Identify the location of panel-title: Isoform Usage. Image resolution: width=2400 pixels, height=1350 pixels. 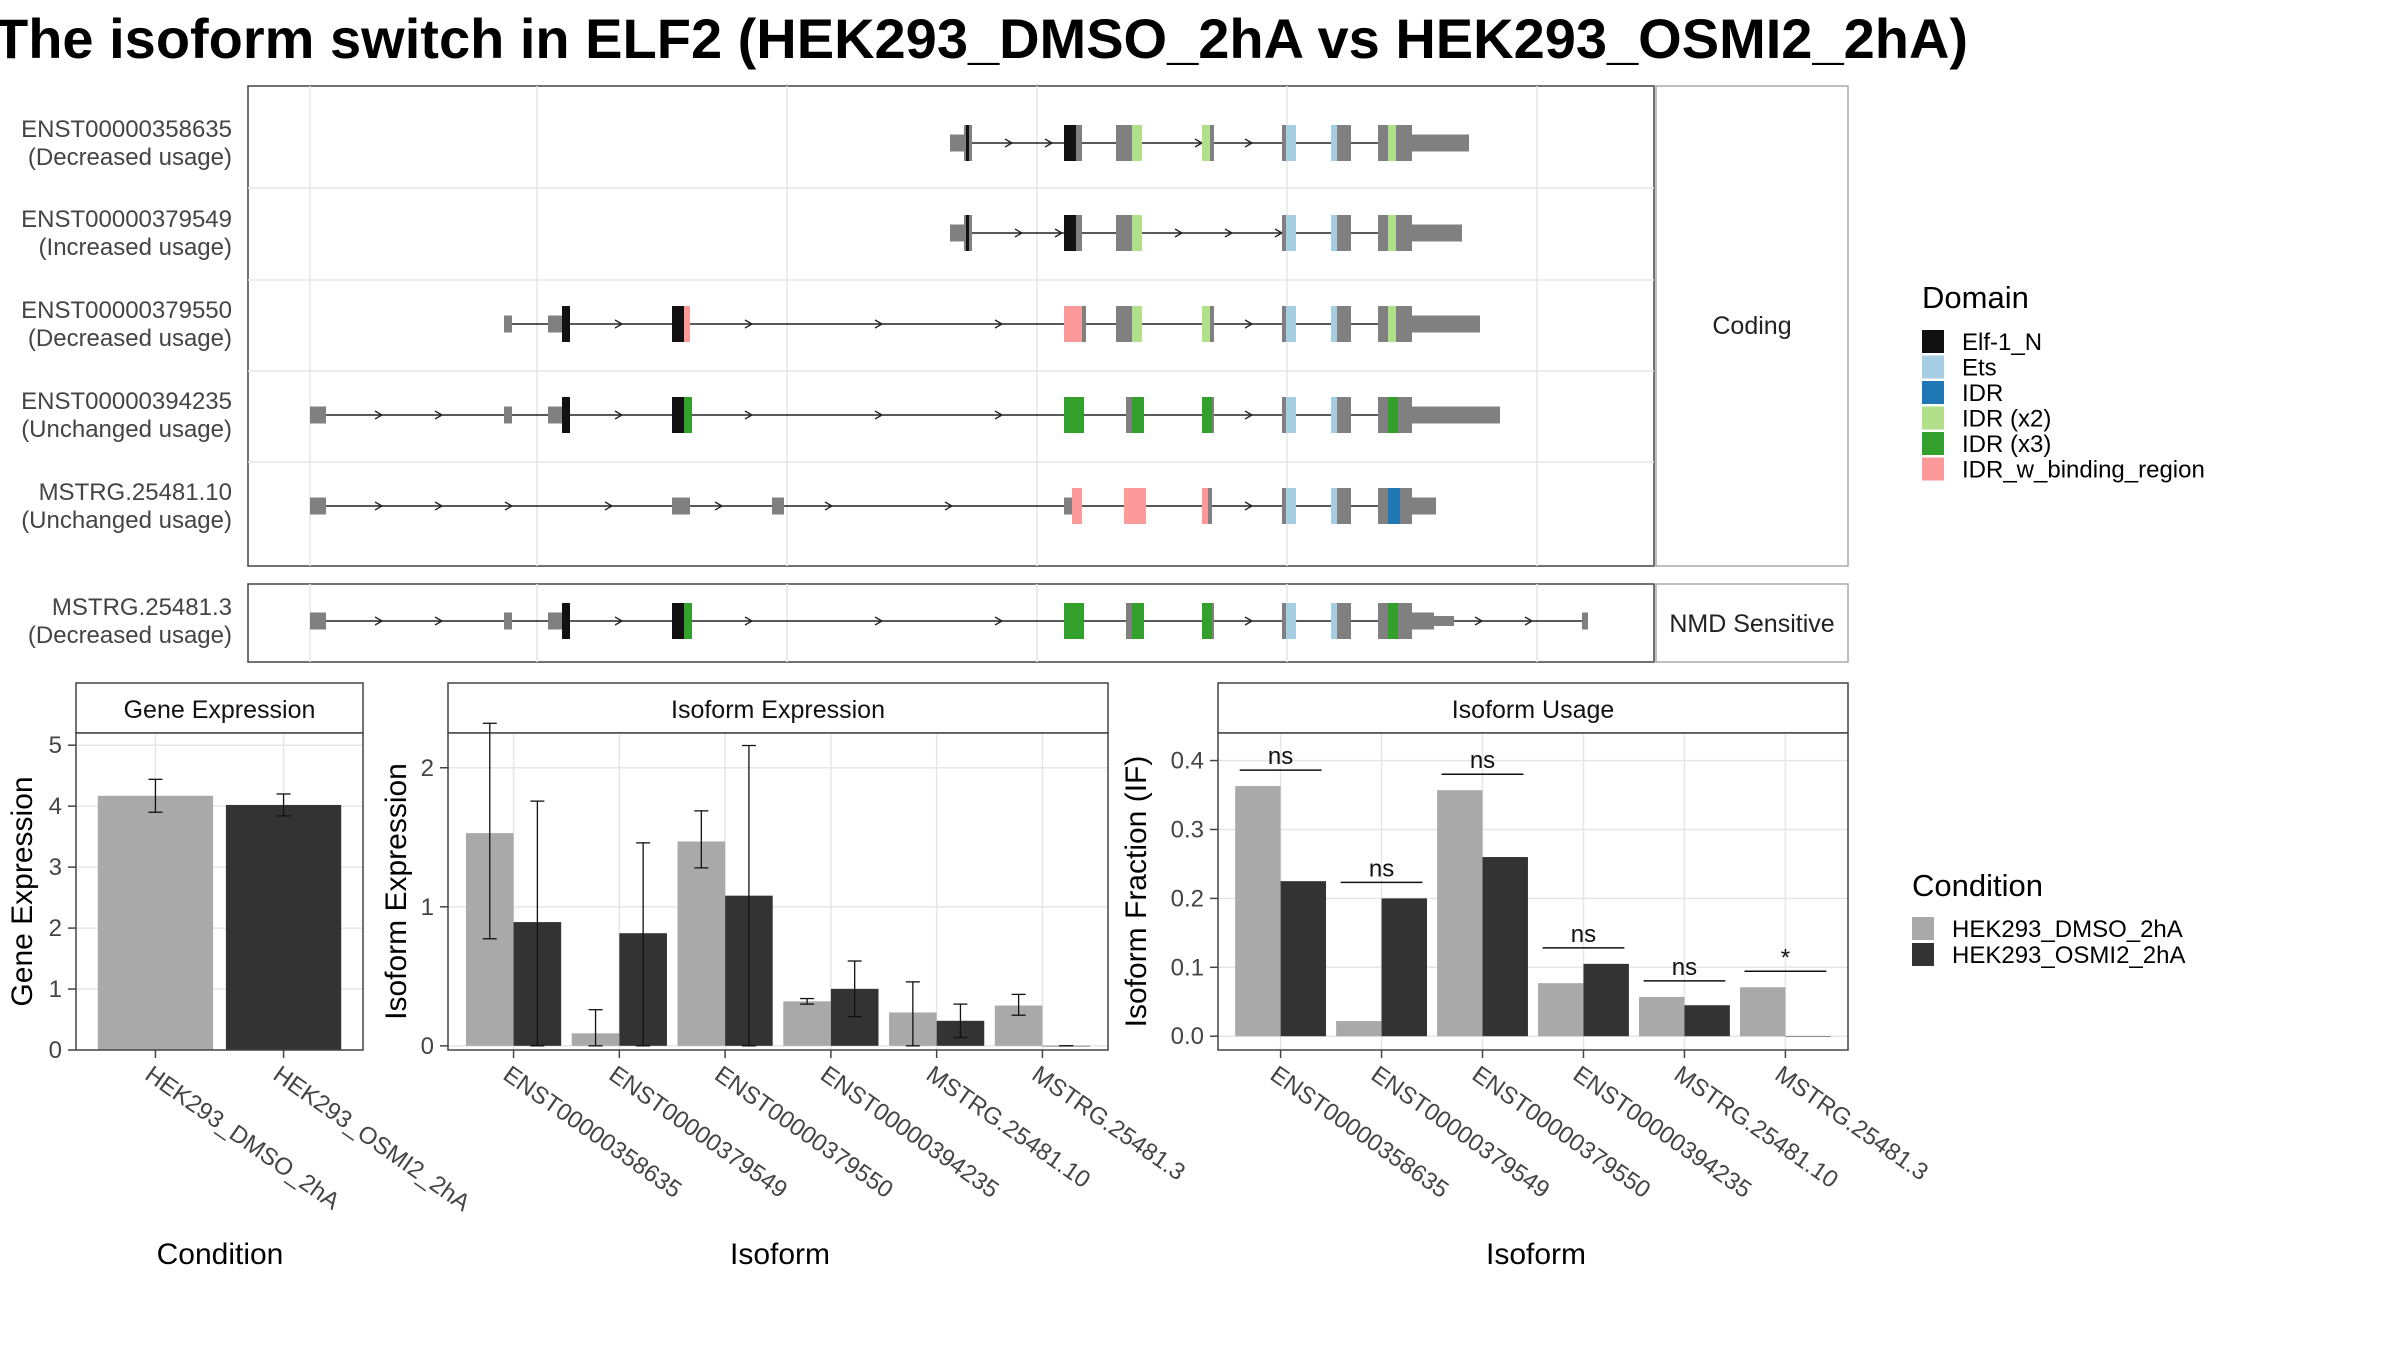
(1533, 710).